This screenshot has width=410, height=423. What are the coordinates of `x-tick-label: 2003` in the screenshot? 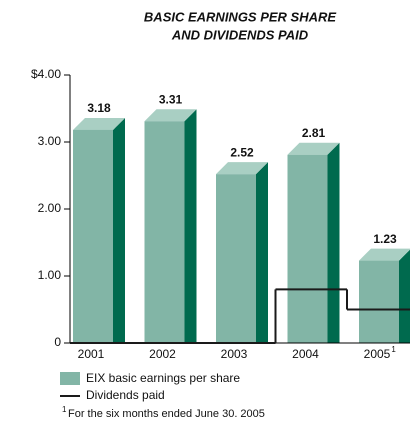 It's located at (234, 354).